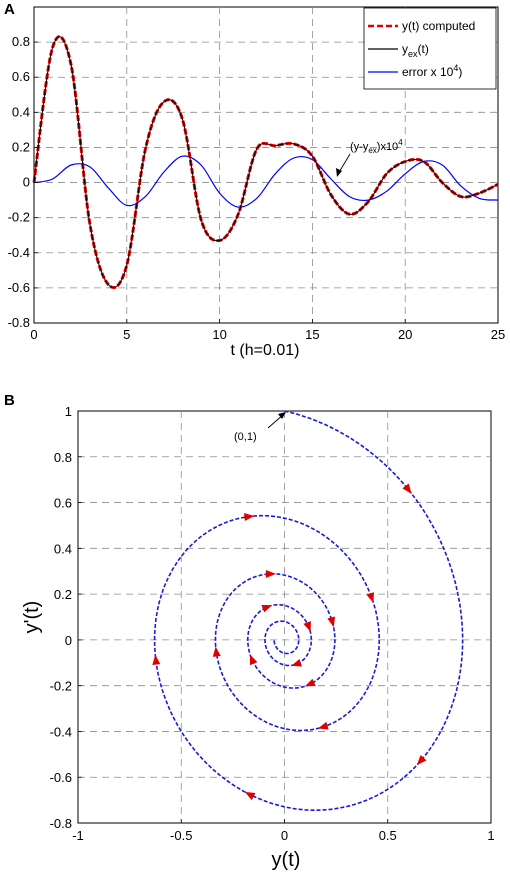  I want to click on series-error-line, so click(266, 181).